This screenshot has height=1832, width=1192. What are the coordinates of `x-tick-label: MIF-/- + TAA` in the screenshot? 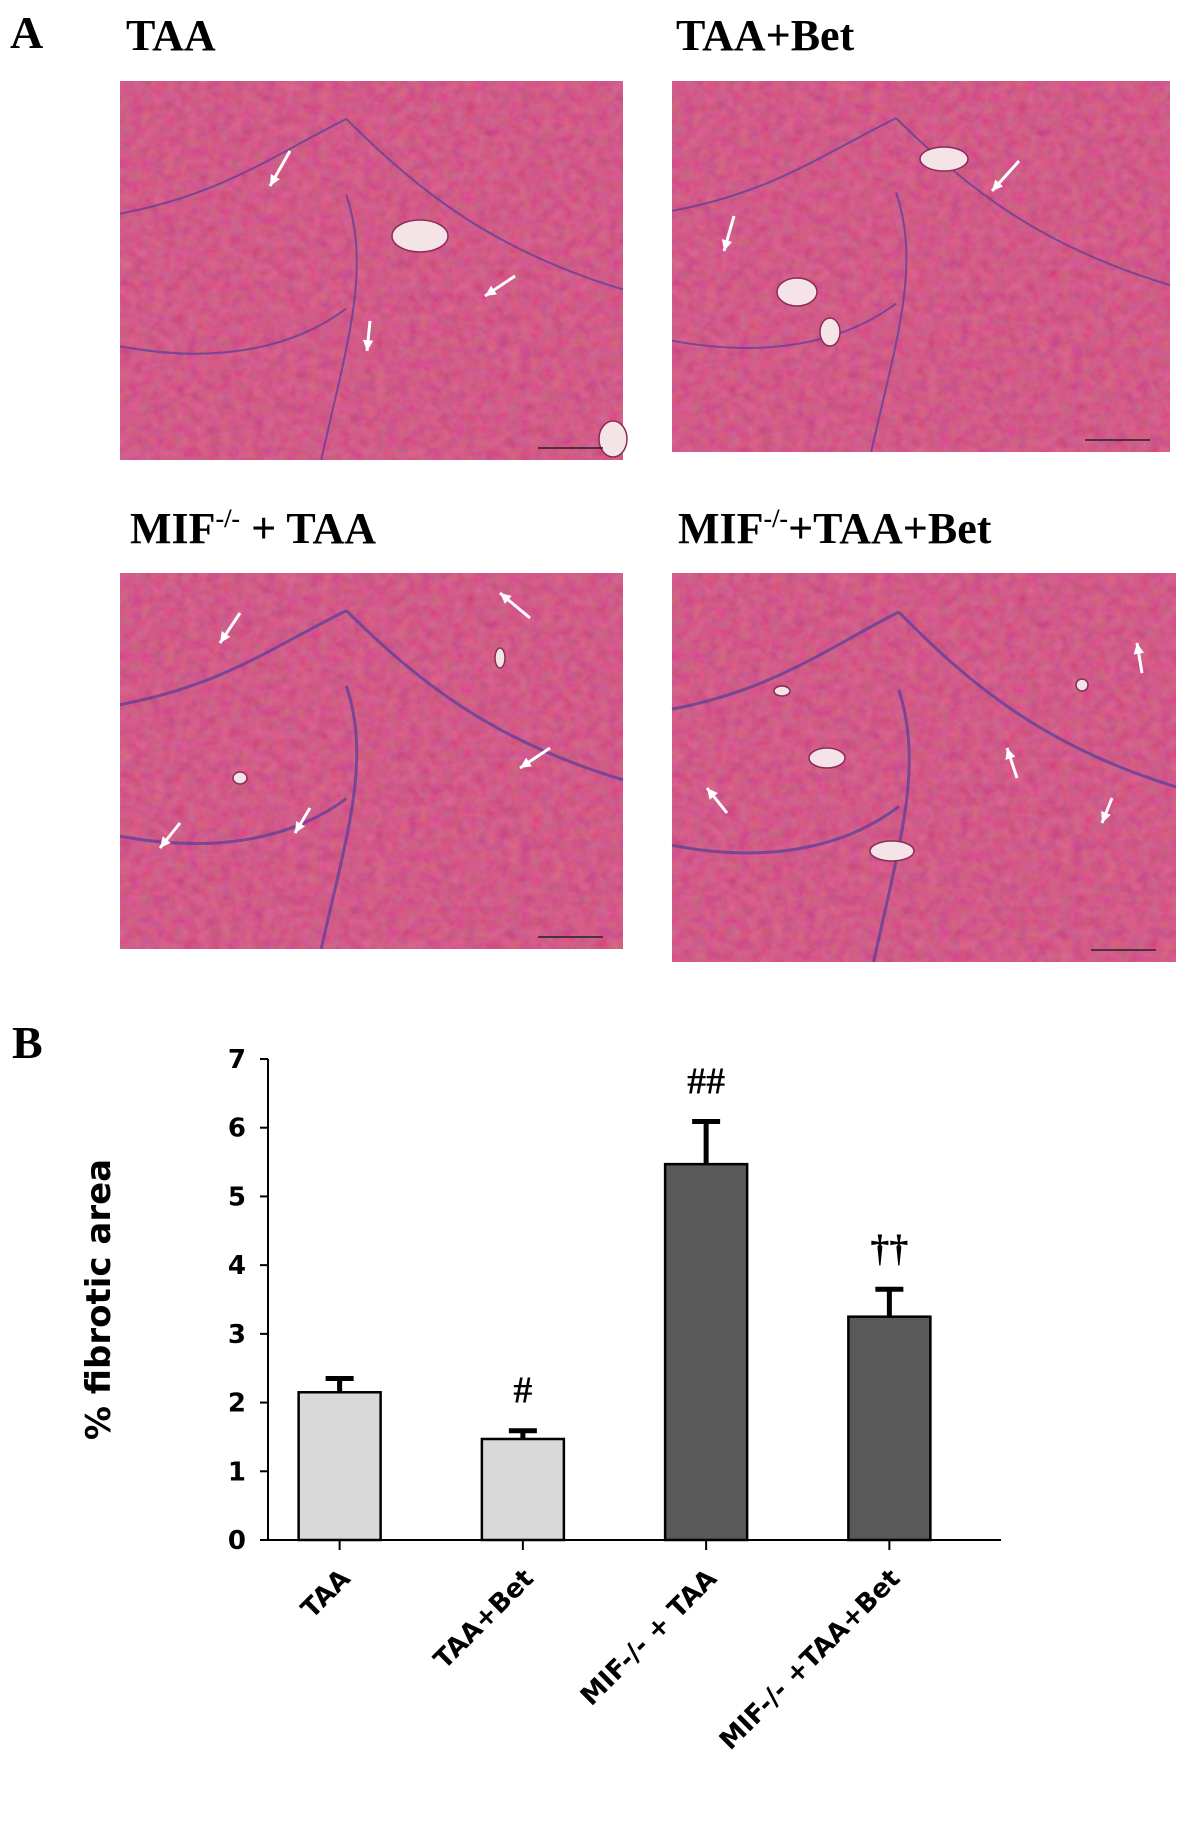 It's located at (649, 1638).